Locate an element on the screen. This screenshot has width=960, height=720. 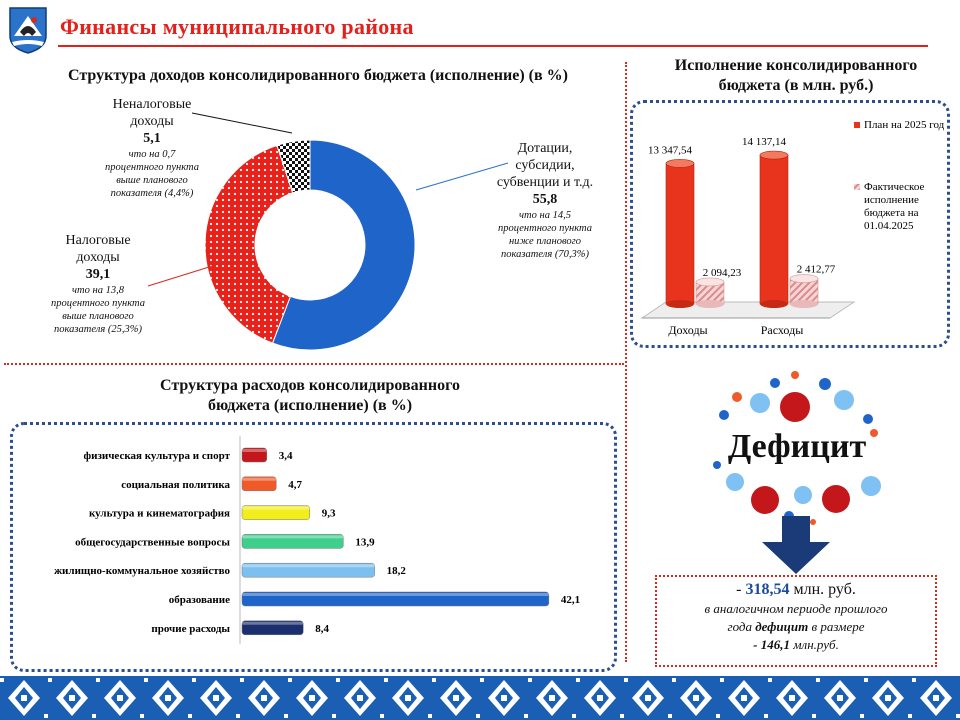
legend-plan-label: План на 2025 год is located at coordinates (904, 125).